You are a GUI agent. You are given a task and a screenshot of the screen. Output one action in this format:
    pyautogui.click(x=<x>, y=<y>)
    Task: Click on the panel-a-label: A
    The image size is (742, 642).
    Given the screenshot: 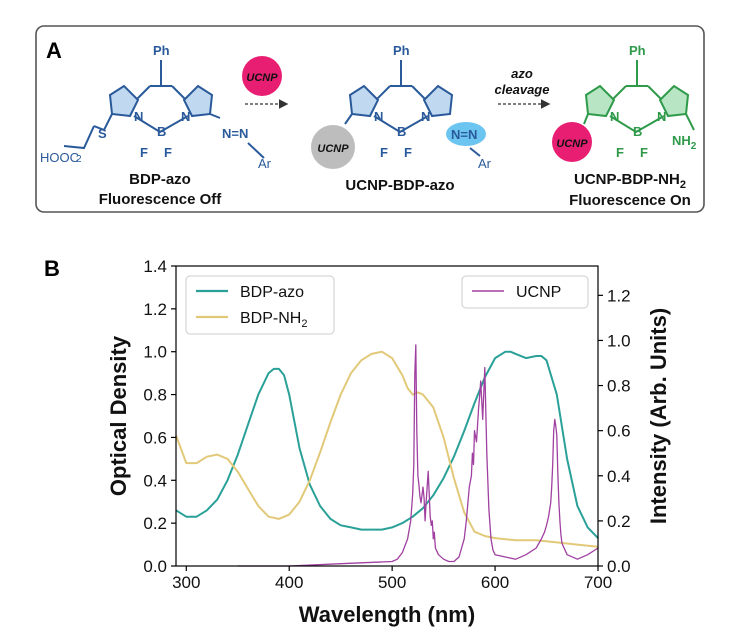 What is the action you would take?
    pyautogui.click(x=54, y=50)
    